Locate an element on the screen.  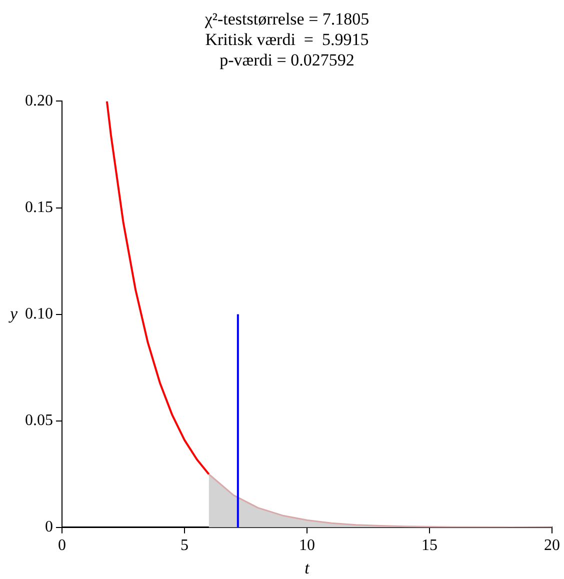
y-tick-label: 0 is located at coordinates (49, 527).